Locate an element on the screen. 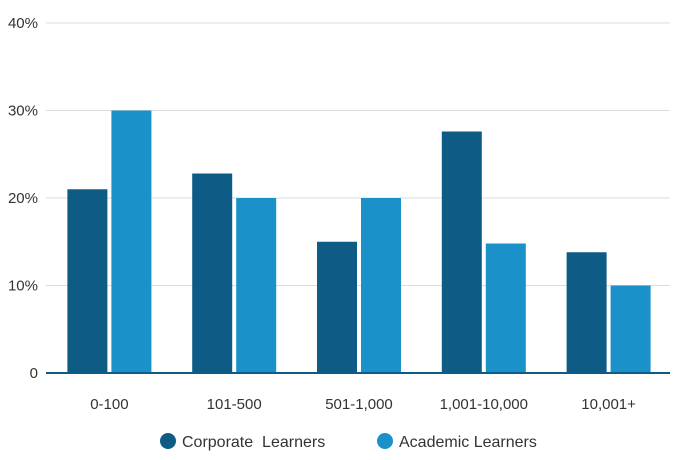  x-tick-label: 10,001+ is located at coordinates (608, 404).